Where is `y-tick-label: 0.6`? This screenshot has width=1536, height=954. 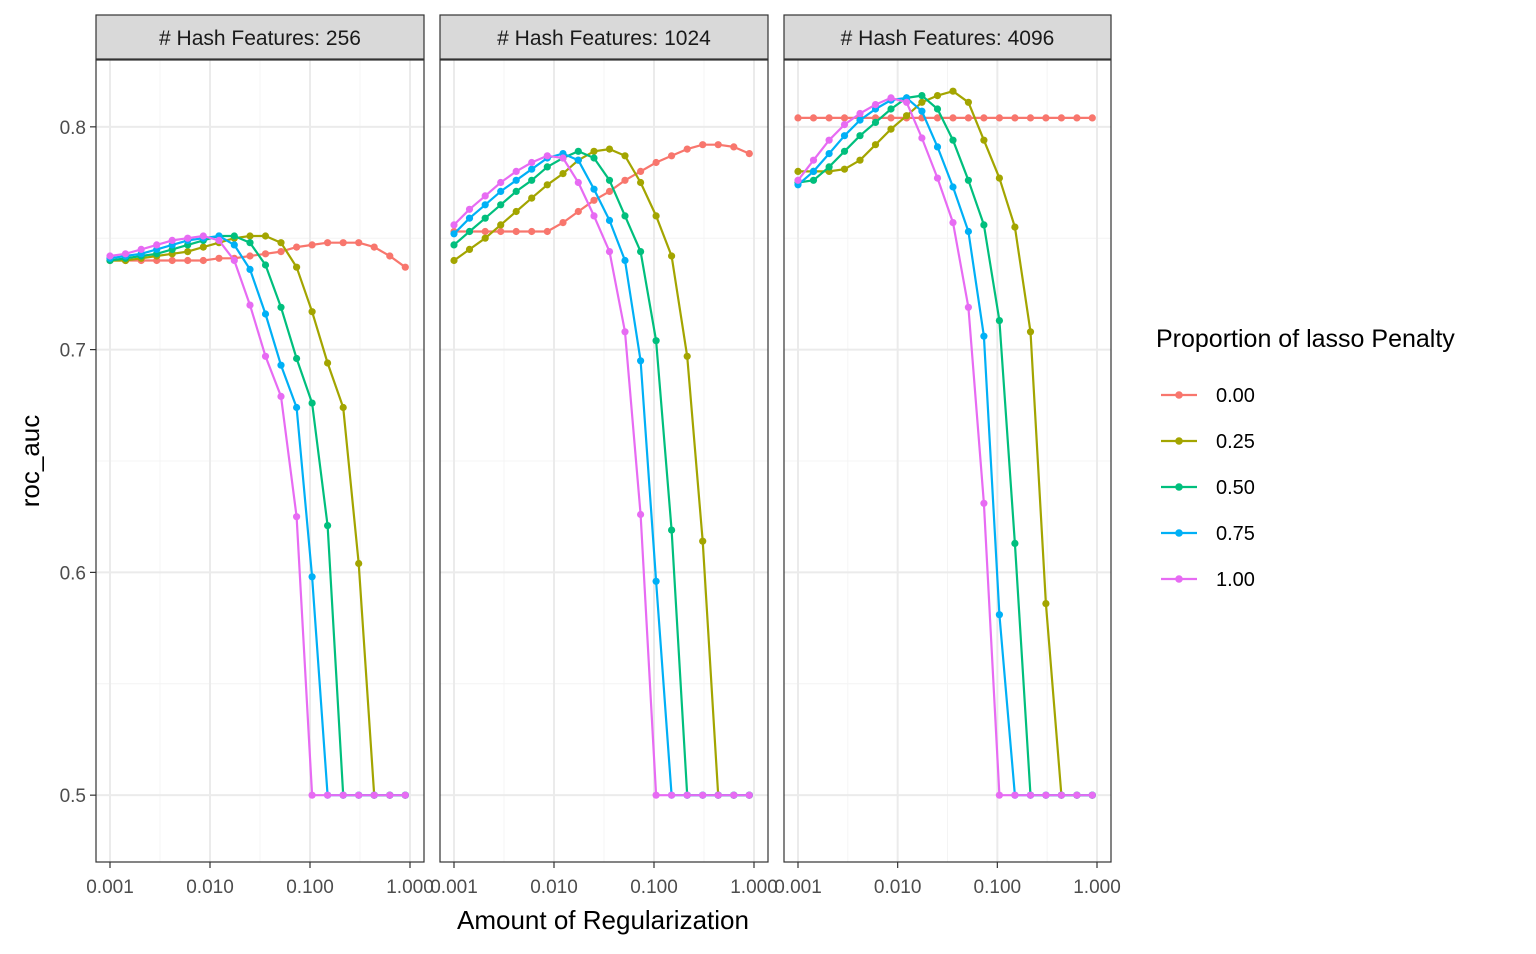
y-tick-label: 0.6 is located at coordinates (73, 573).